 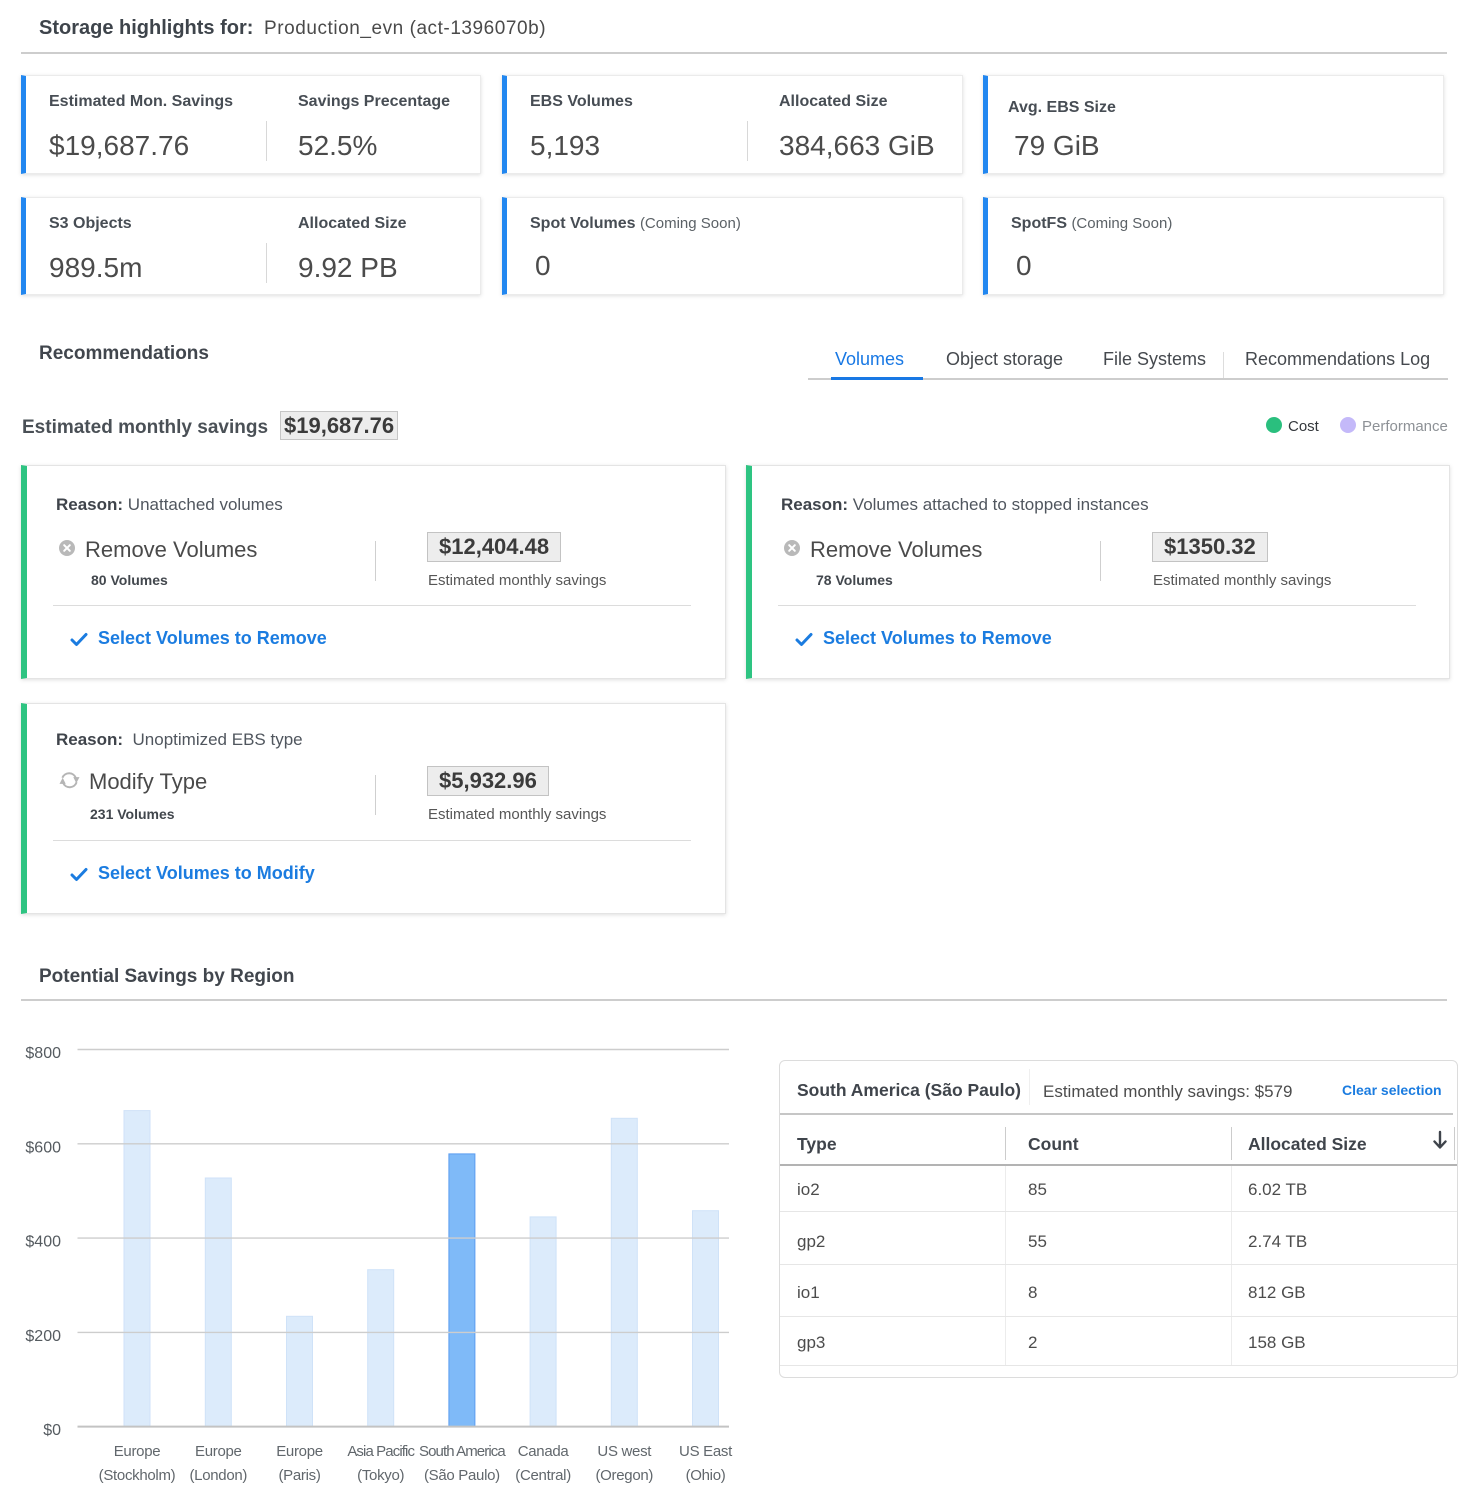 What do you see at coordinates (462, 1451) in the screenshot?
I see `svg-text: South America` at bounding box center [462, 1451].